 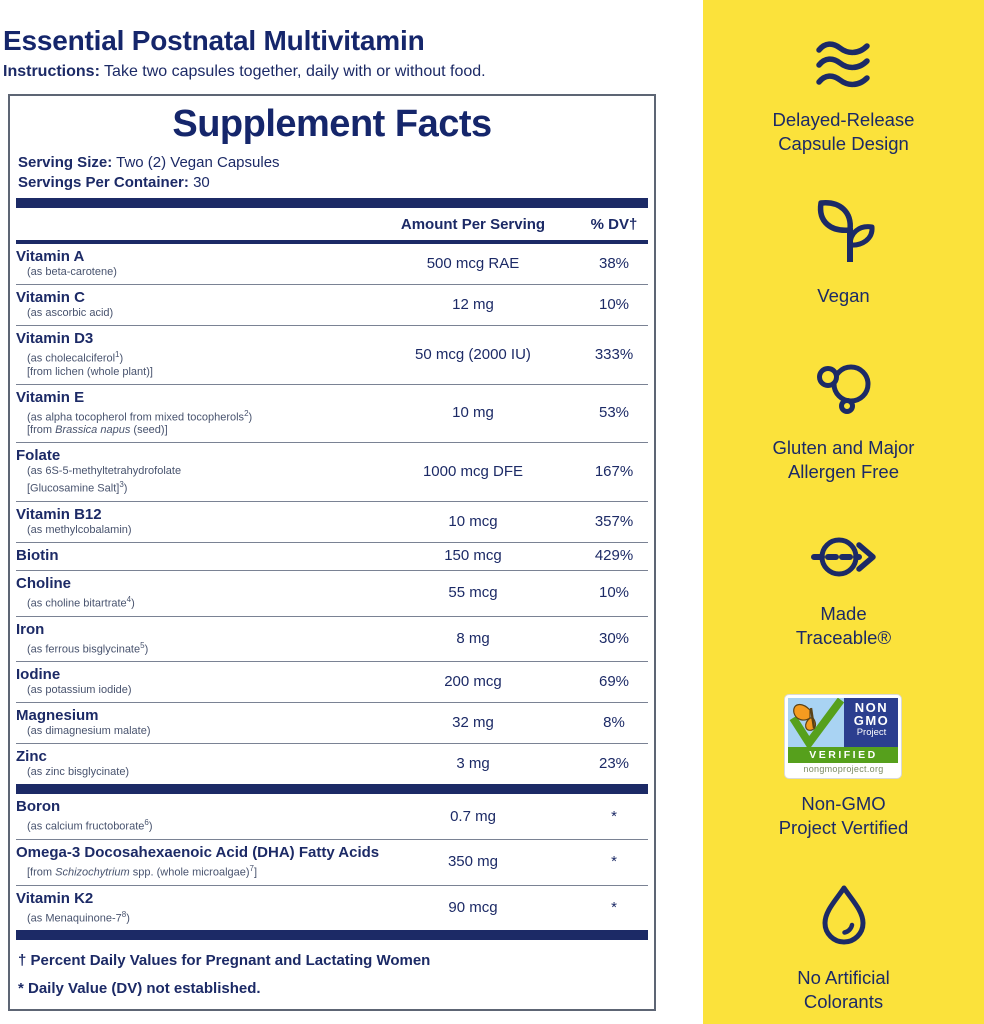 What do you see at coordinates (332, 817) in the screenshot?
I see `nutrient-row: Boron (as calcium fructoborate6) 0.7 mg *` at bounding box center [332, 817].